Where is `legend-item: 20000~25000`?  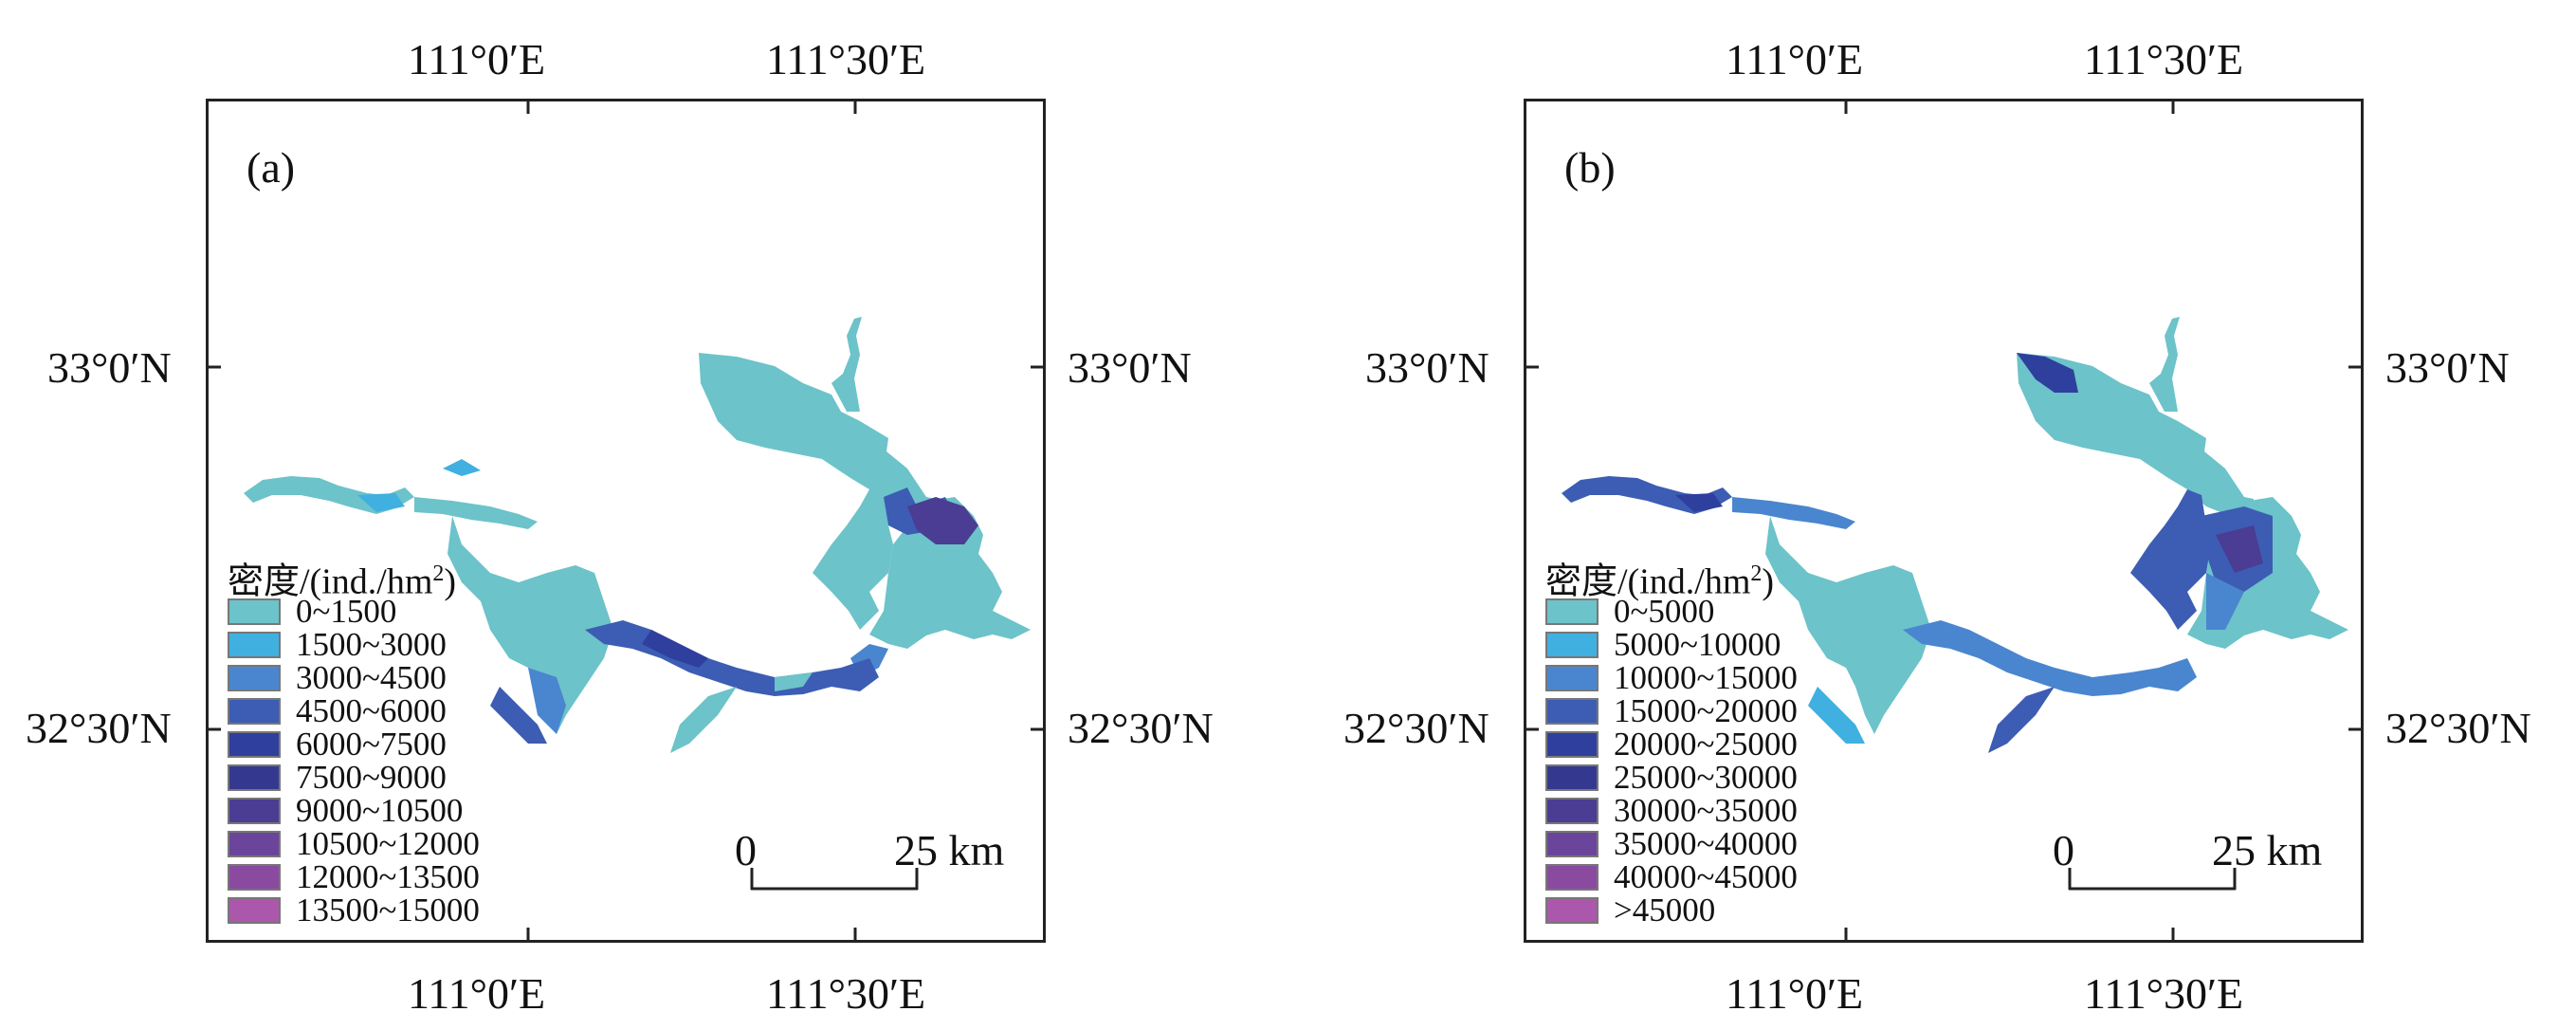
legend-item: 20000~25000 is located at coordinates (1671, 744).